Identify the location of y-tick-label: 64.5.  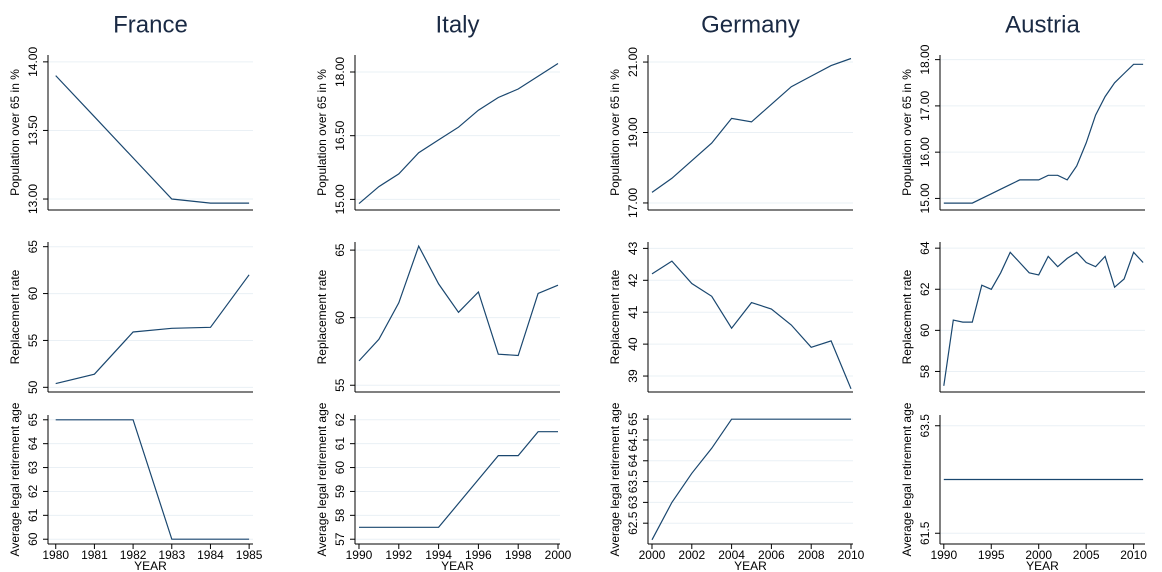
(633, 440).